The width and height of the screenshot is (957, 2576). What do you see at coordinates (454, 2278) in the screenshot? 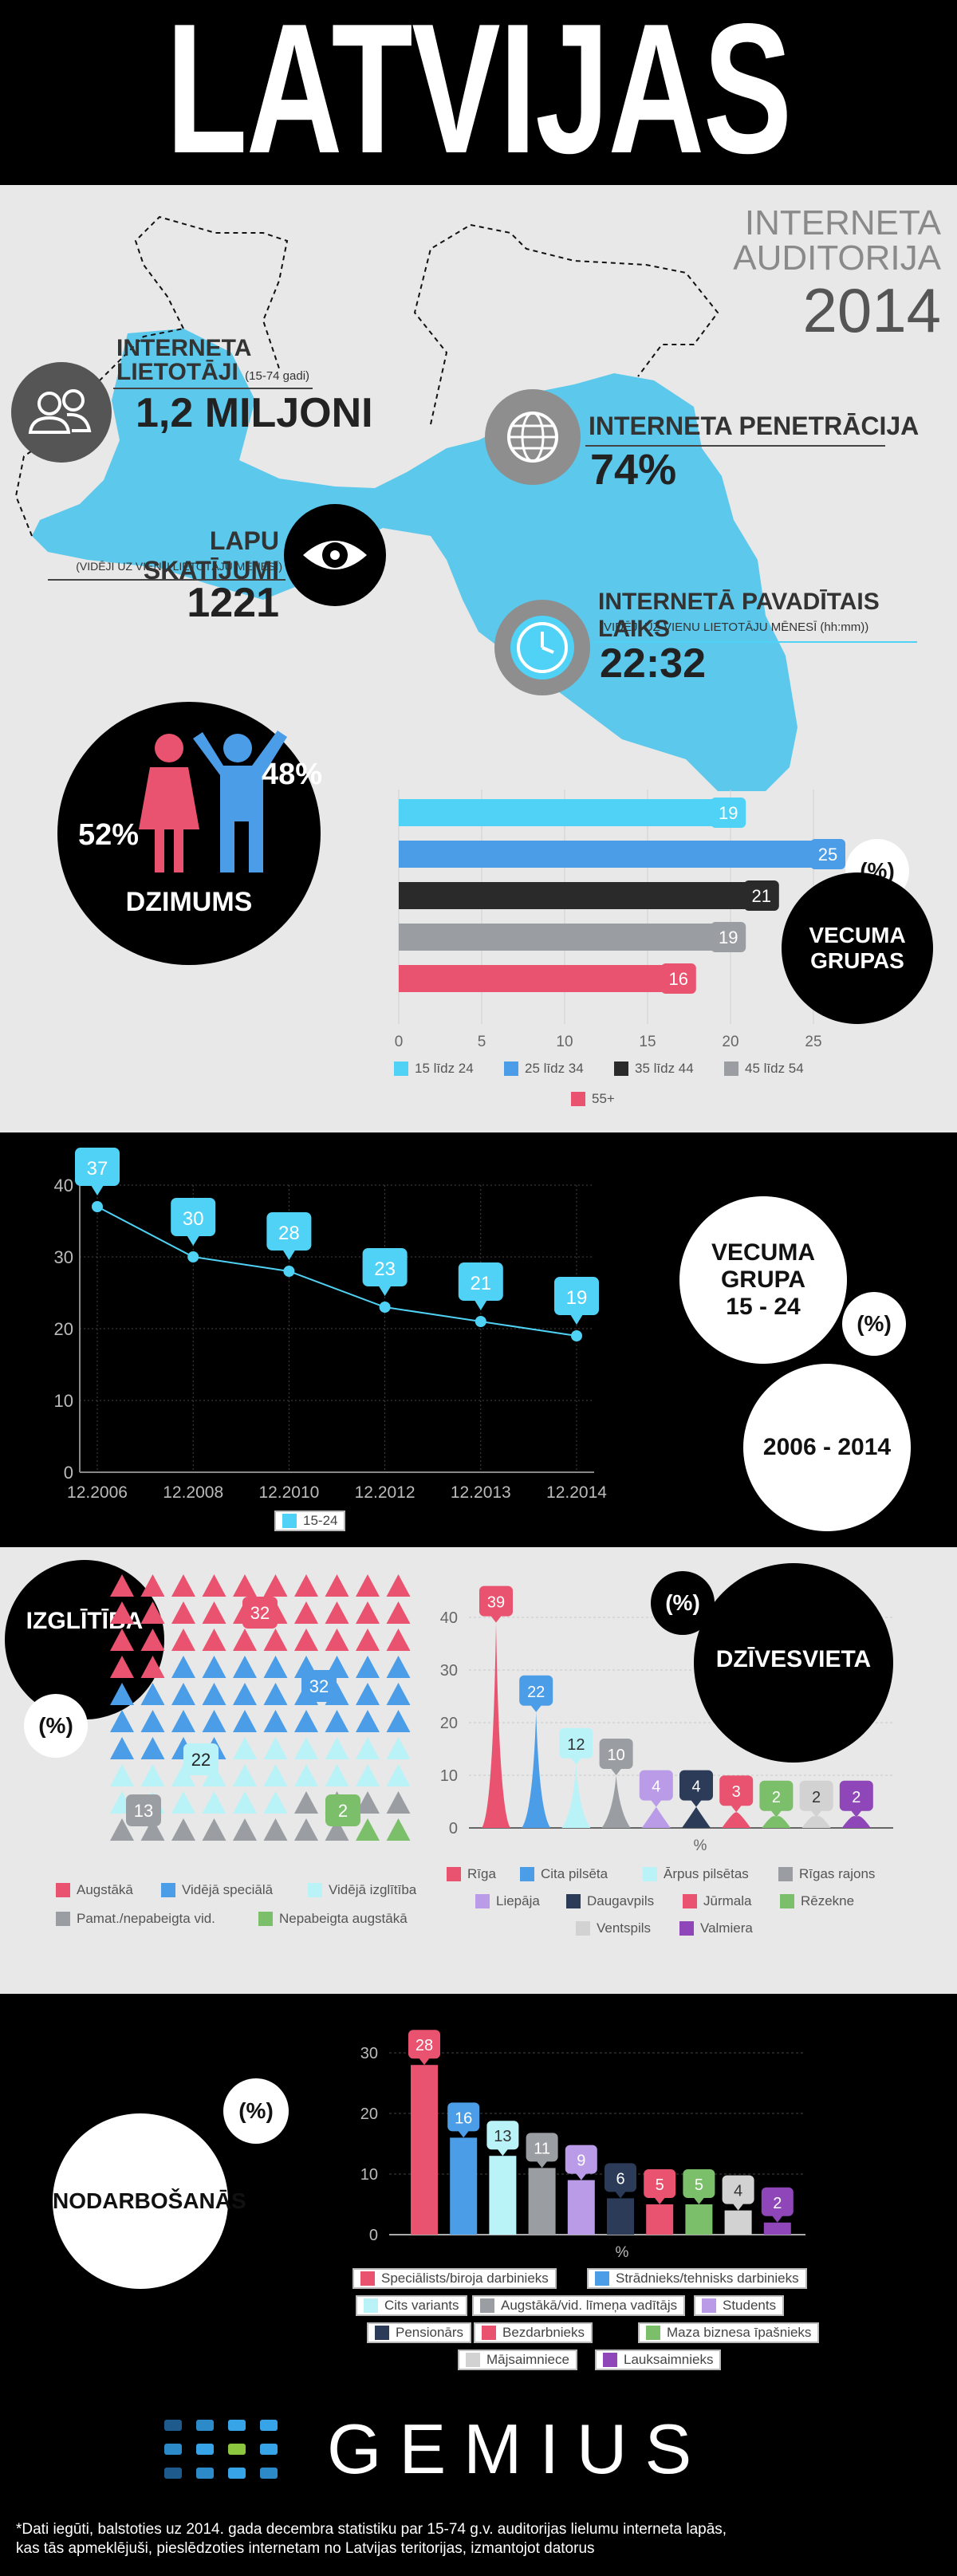
I see `occupation-legend-item: Speciālists/biroja darbinieks` at bounding box center [454, 2278].